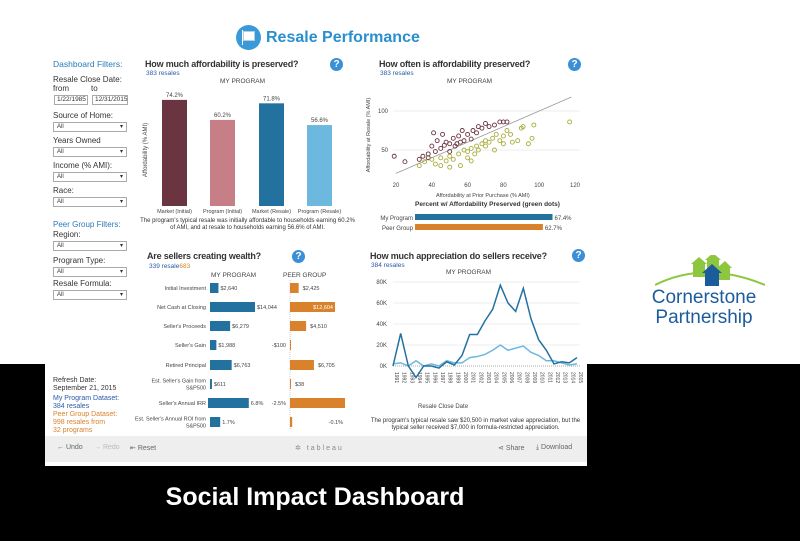 The height and width of the screenshot is (541, 800). I want to click on wealth-row-label: Net Cash at Closing, so click(181, 308).